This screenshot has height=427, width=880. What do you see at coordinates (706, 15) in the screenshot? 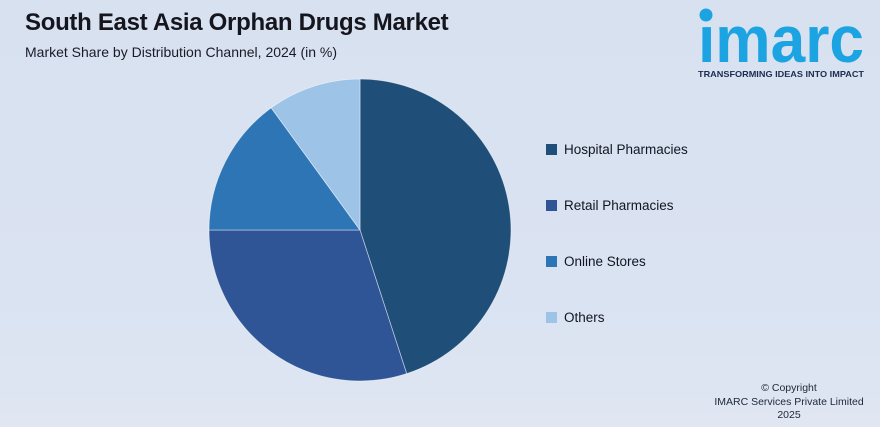
I see `logo-i-dot-icon` at bounding box center [706, 15].